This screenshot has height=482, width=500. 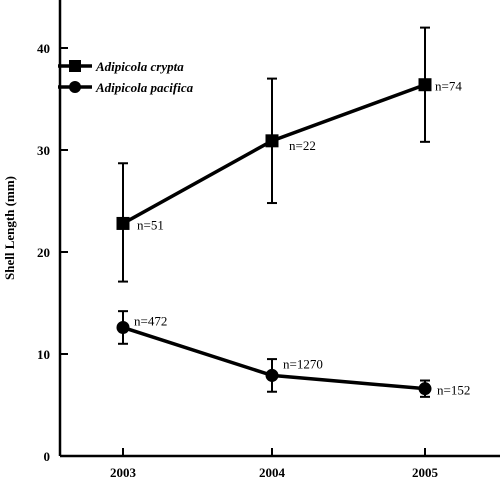 What do you see at coordinates (52, 252) in the screenshot?
I see `y-axis-ticks: 0 10 20 30 40` at bounding box center [52, 252].